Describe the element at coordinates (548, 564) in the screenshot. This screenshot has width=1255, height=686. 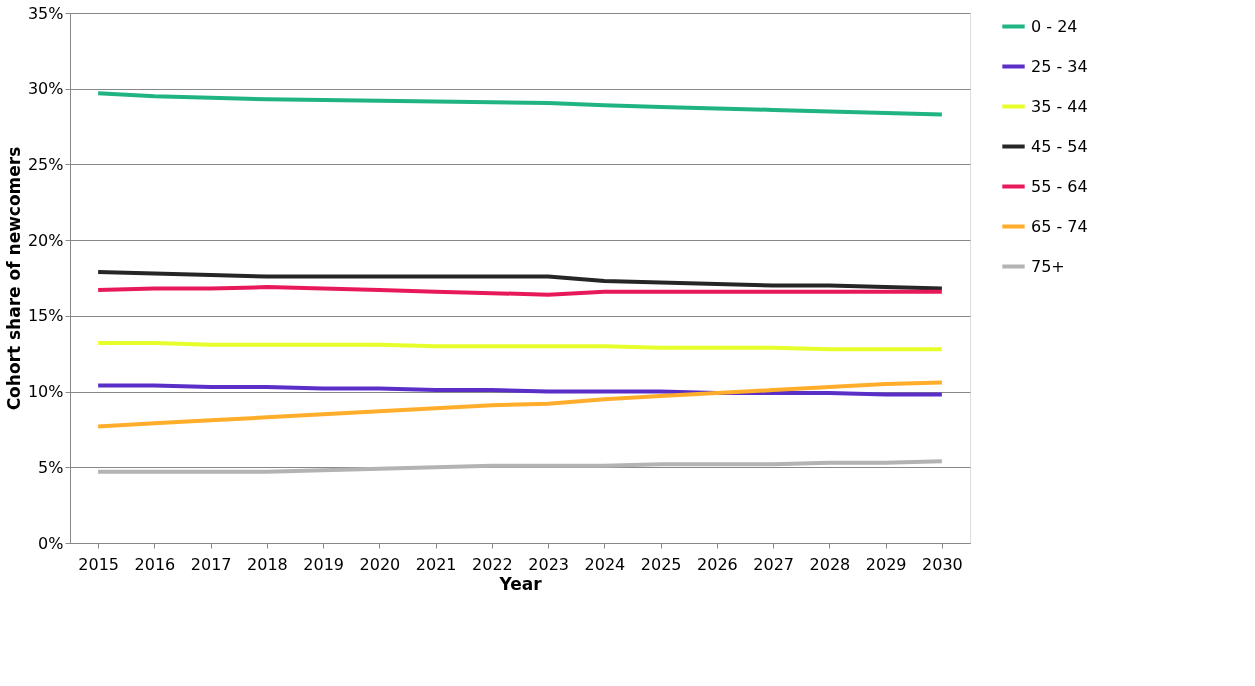
I see `x-tick-label: 2023` at that location.